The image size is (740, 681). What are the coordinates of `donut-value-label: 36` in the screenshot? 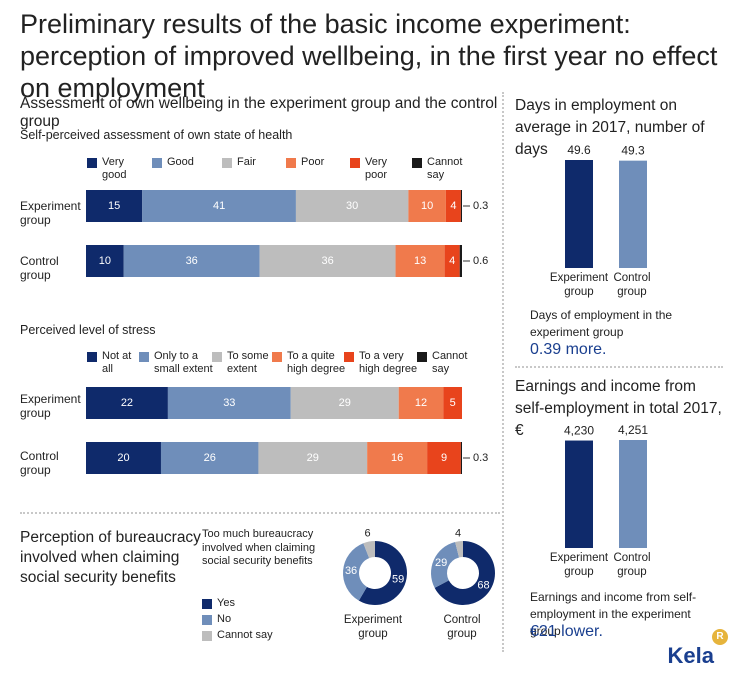 It's located at (351, 571).